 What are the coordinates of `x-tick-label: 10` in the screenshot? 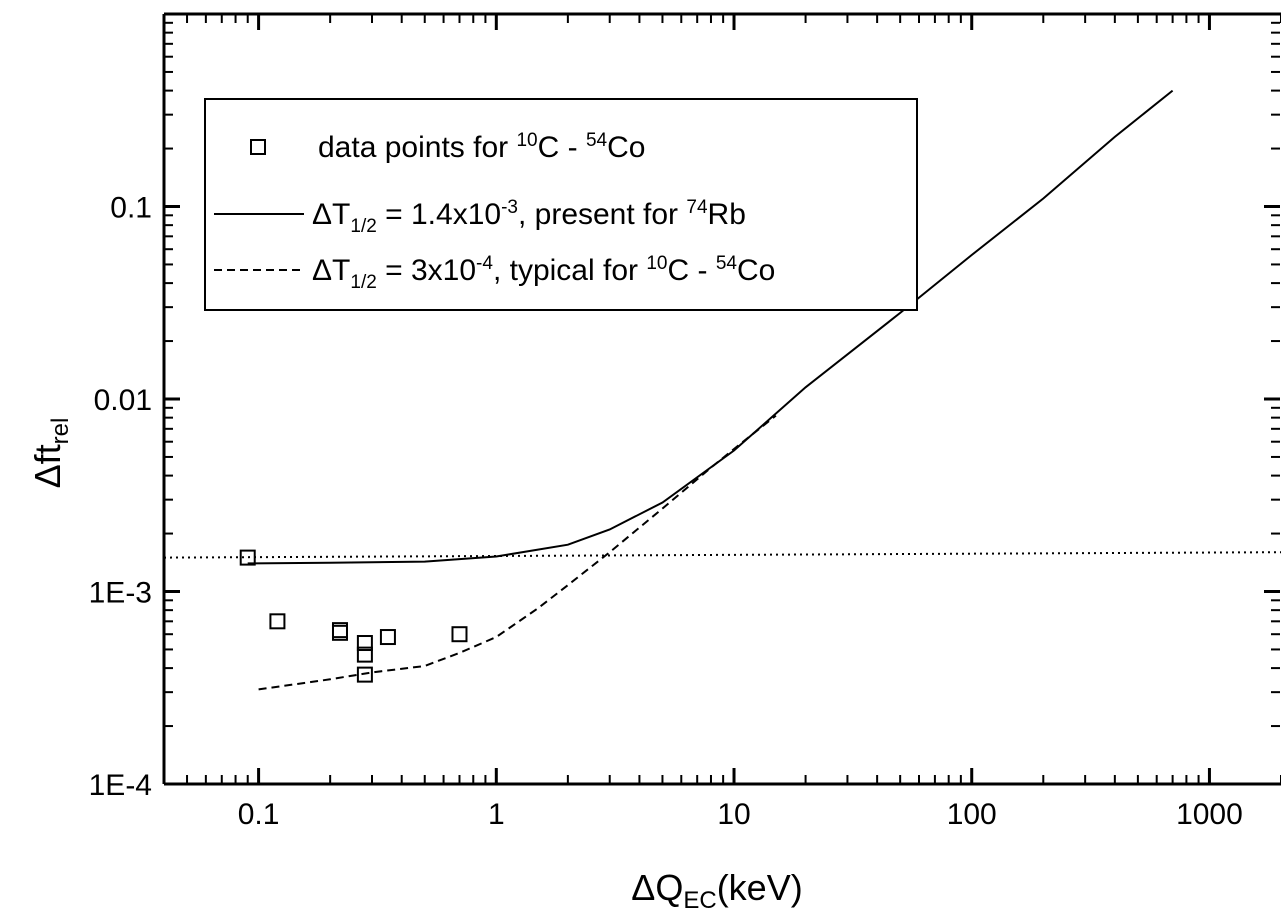 It's located at (733, 814).